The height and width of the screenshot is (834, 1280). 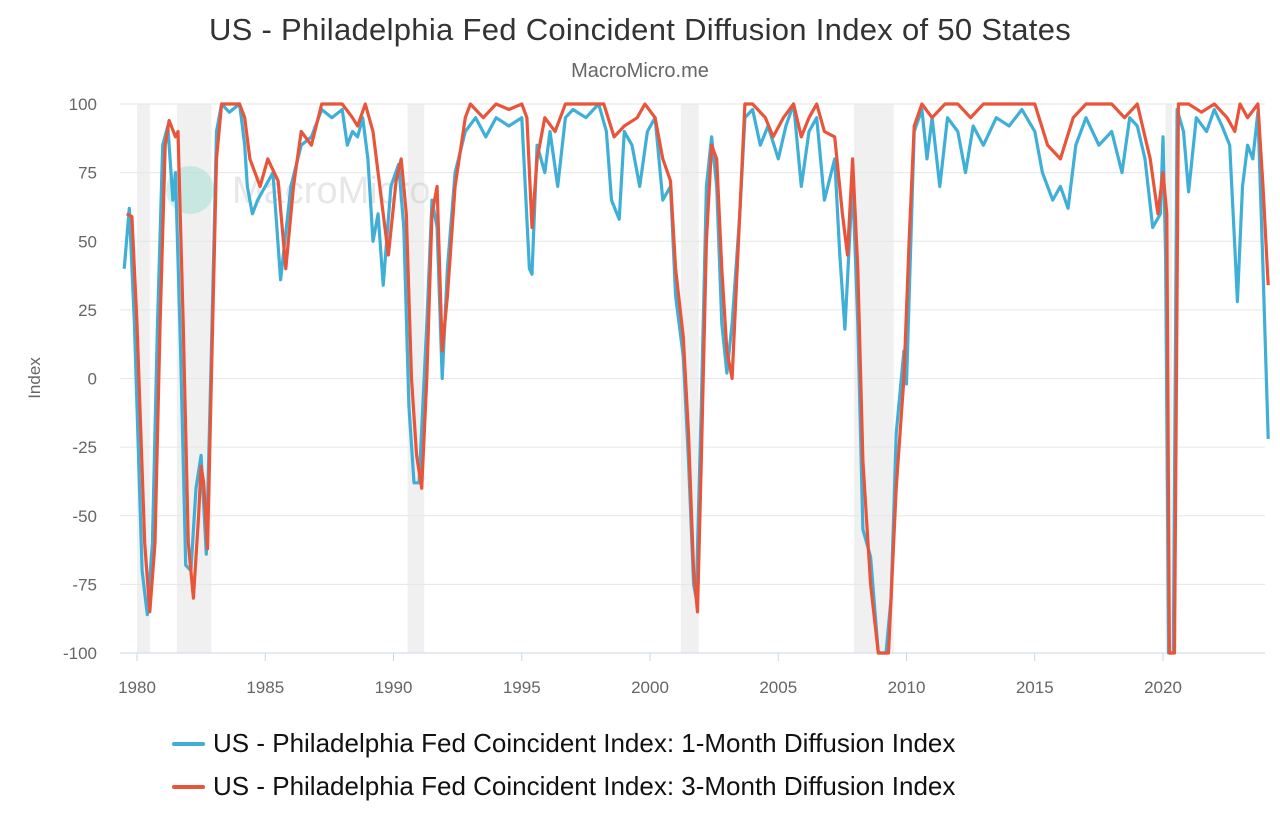 I want to click on x-tick-label: 2010, so click(x=907, y=687).